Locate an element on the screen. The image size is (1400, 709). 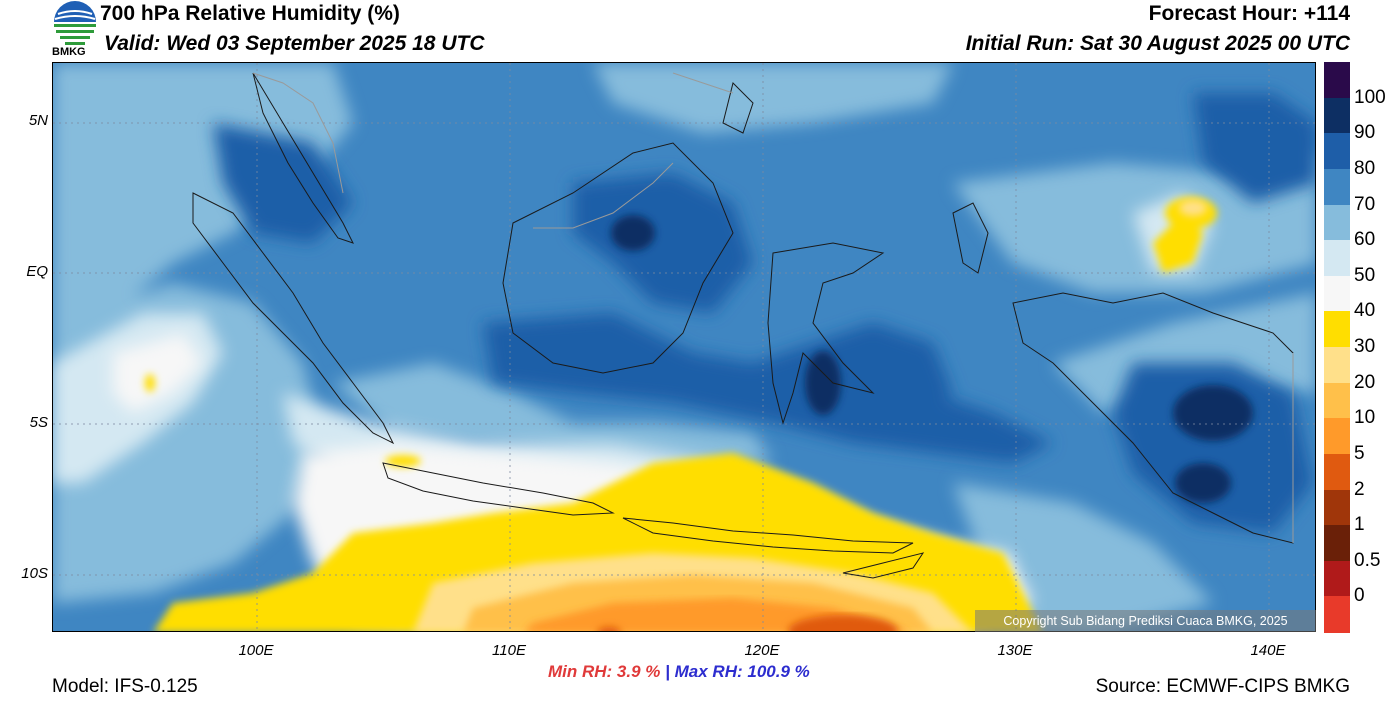
bmkg-logo-text: BMKG is located at coordinates (69, 52).